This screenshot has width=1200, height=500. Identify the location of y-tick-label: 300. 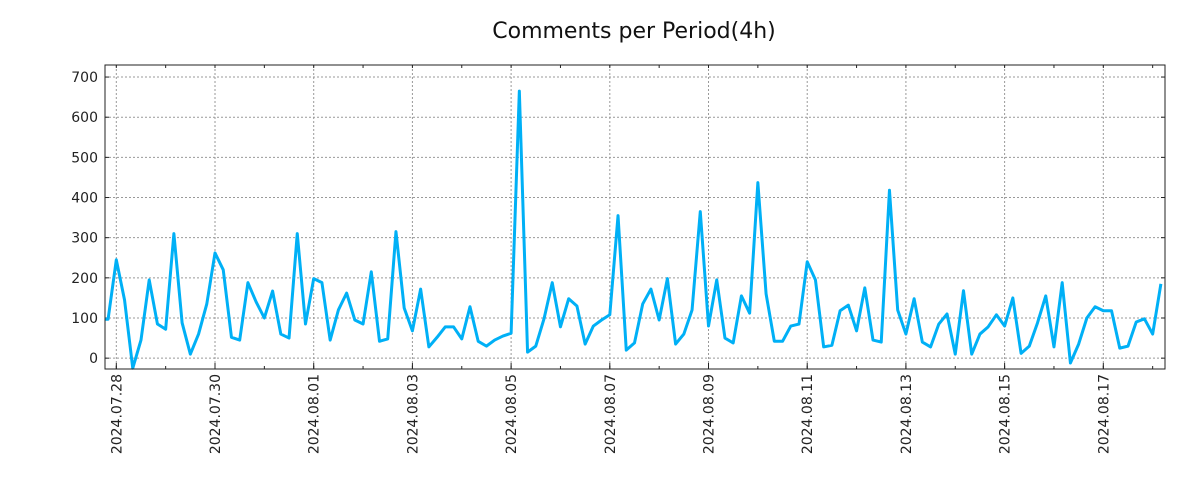
(84, 239).